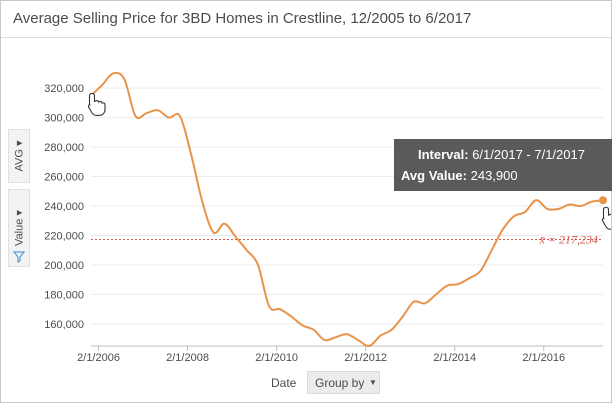 The width and height of the screenshot is (612, 403). I want to click on group-by-button: Group by ▼, so click(343, 382).